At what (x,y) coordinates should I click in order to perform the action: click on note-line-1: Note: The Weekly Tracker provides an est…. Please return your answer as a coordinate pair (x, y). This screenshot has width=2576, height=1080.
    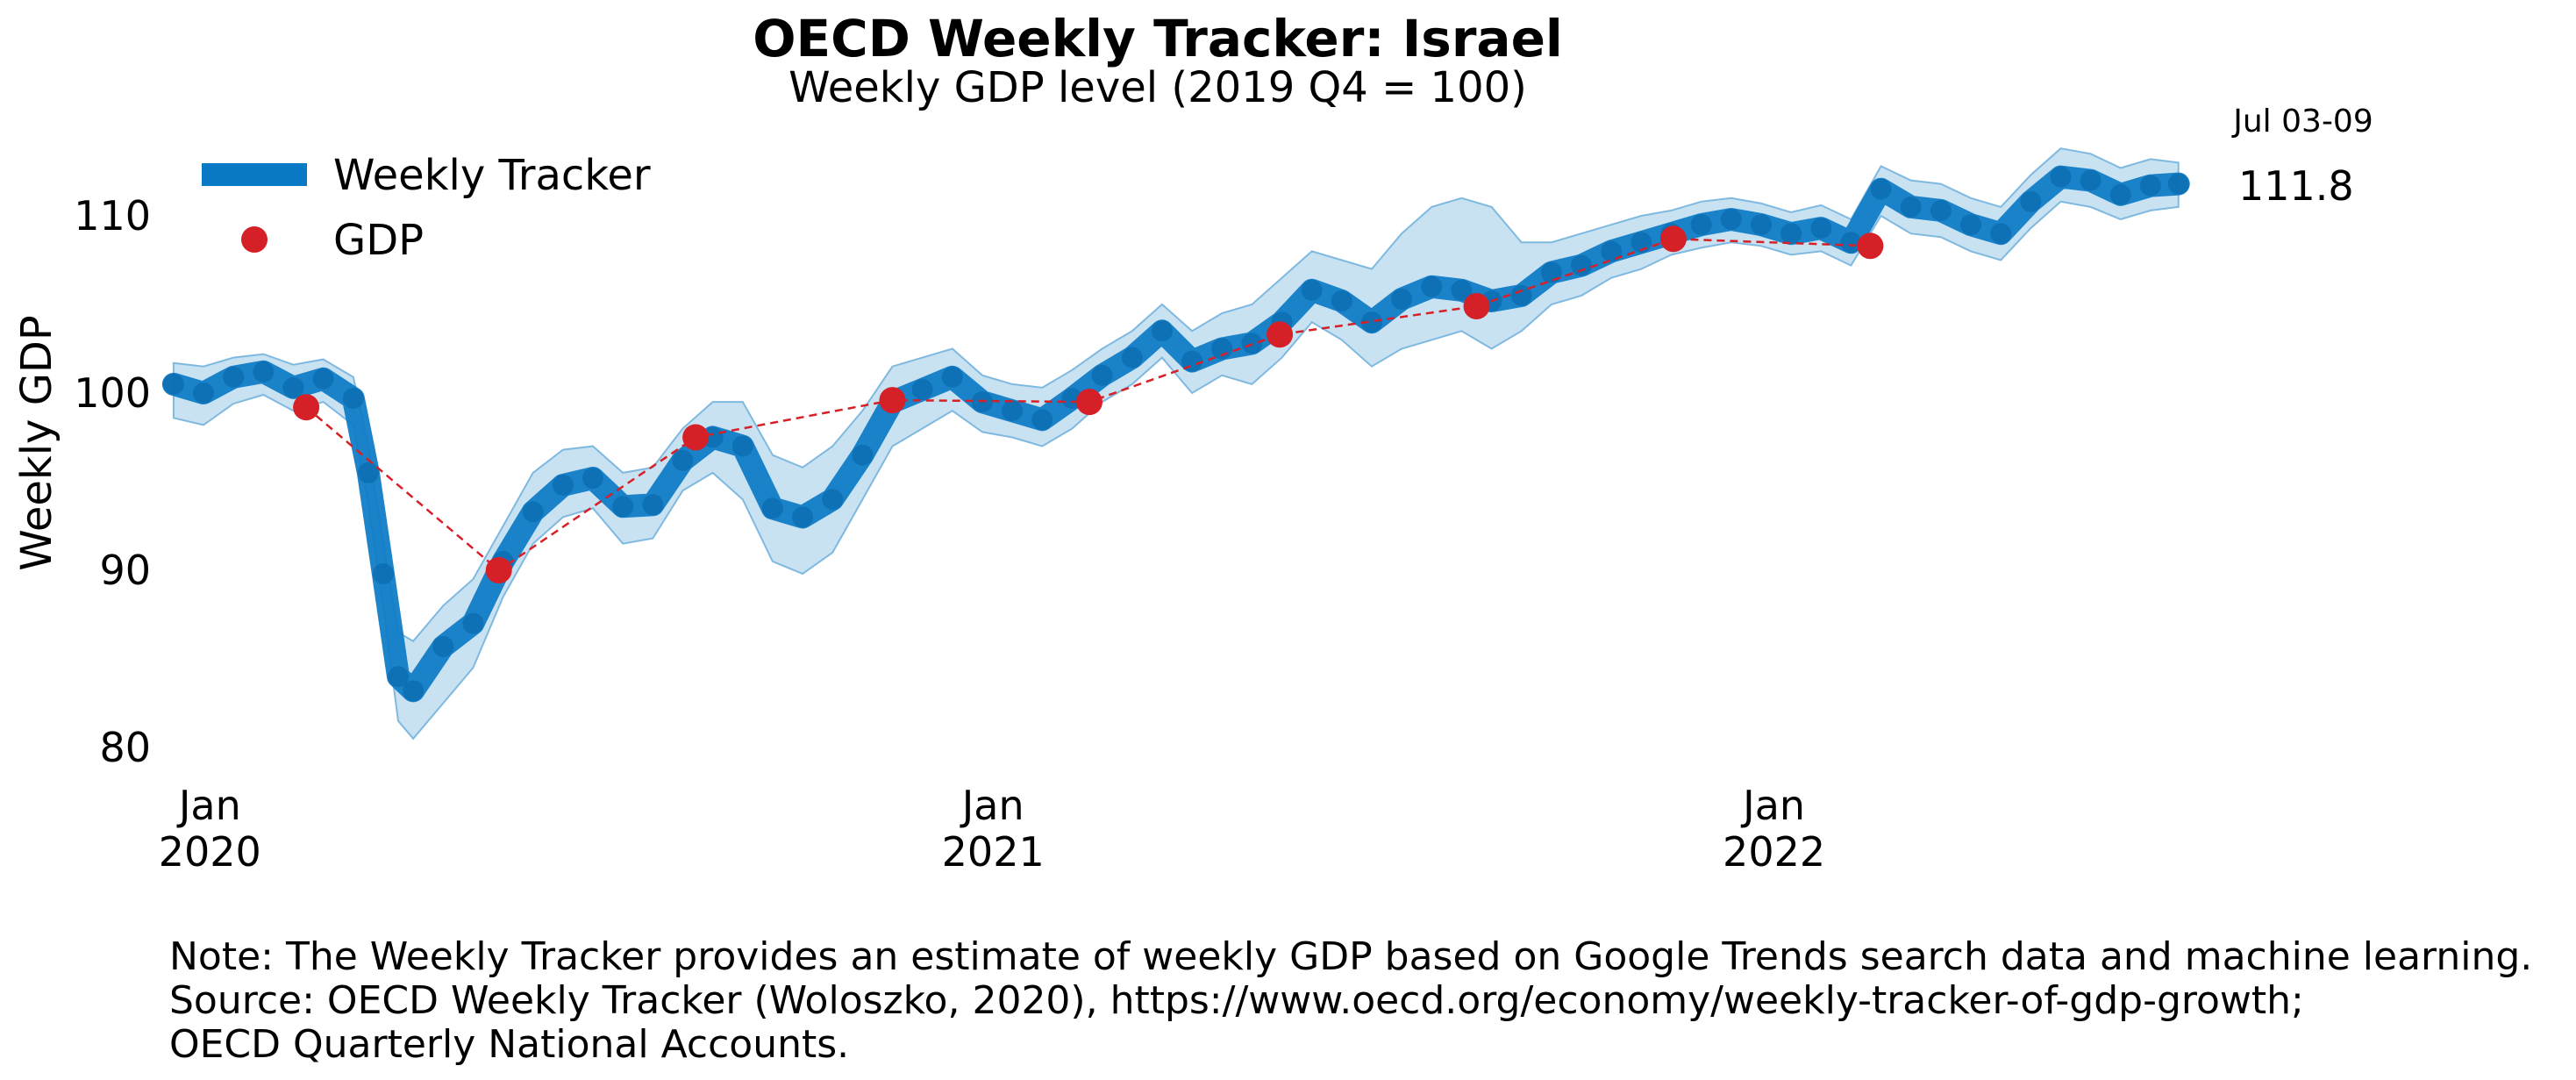
    Looking at the image, I should click on (1351, 956).